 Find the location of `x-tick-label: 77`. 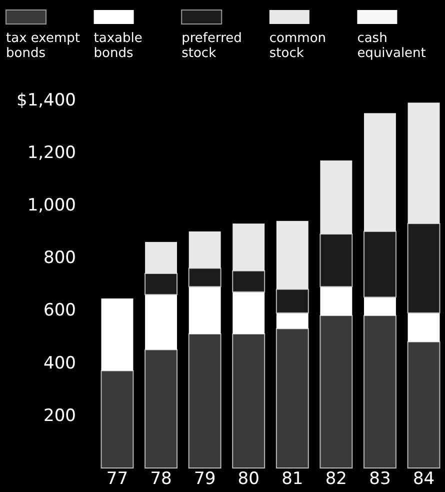

x-tick-label: 77 is located at coordinates (117, 479).